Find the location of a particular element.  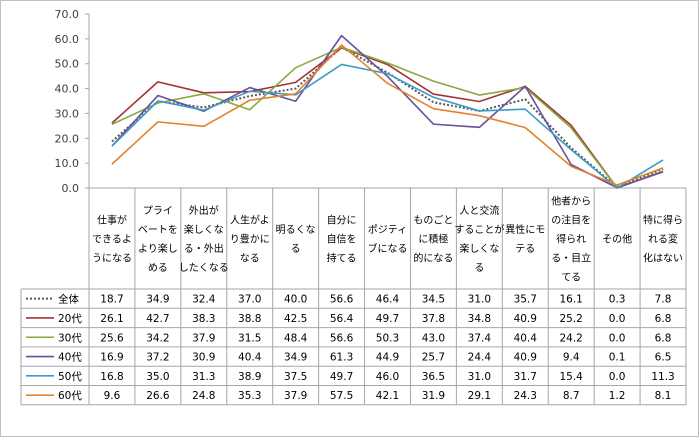

y-tick-label: 40.0 is located at coordinates (67, 89).